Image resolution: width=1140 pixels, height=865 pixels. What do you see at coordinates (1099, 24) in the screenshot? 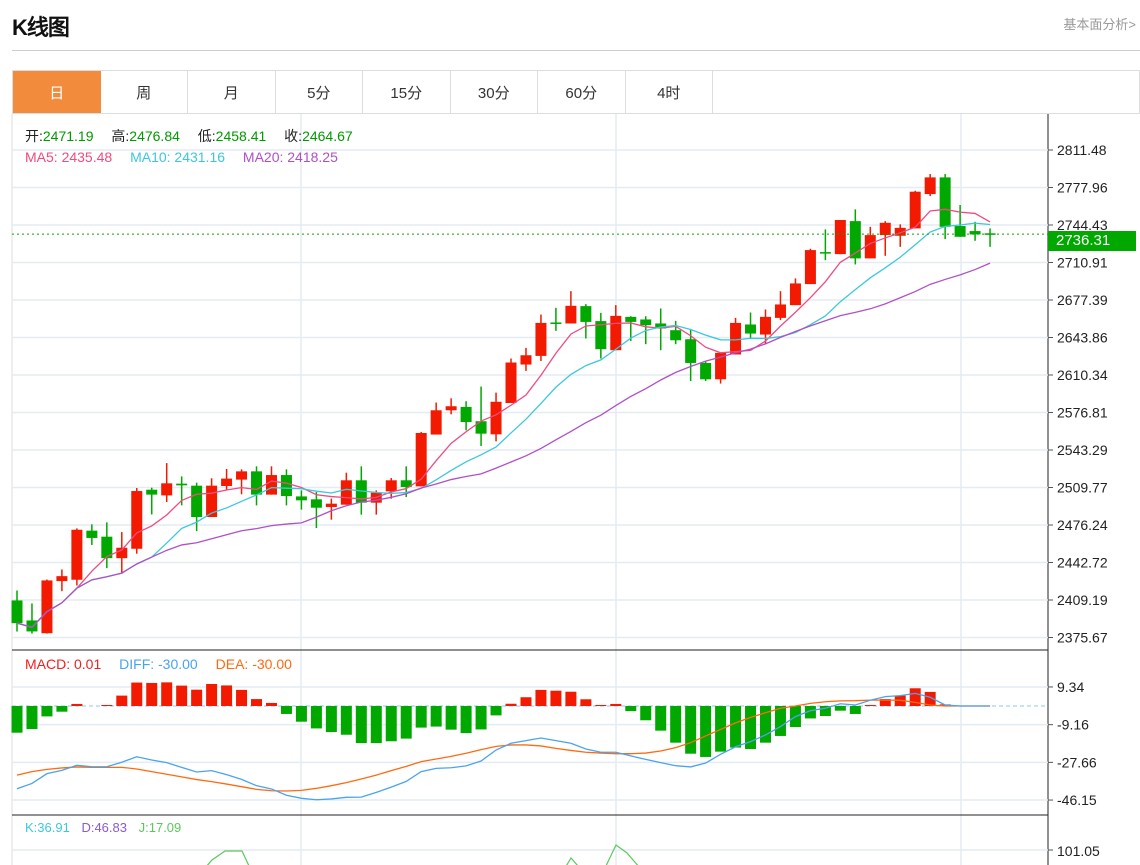
I see `fundamental-analysis-link: 基本面分析>` at bounding box center [1099, 24].